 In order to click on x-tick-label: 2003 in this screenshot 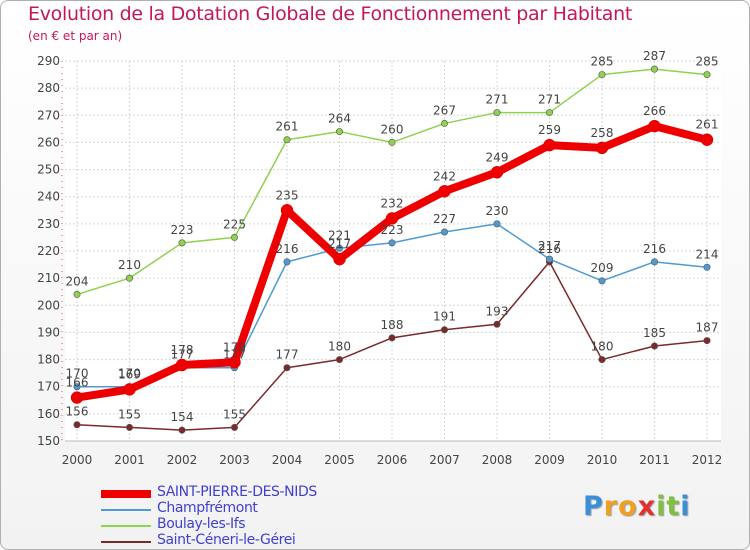, I will do `click(234, 460)`.